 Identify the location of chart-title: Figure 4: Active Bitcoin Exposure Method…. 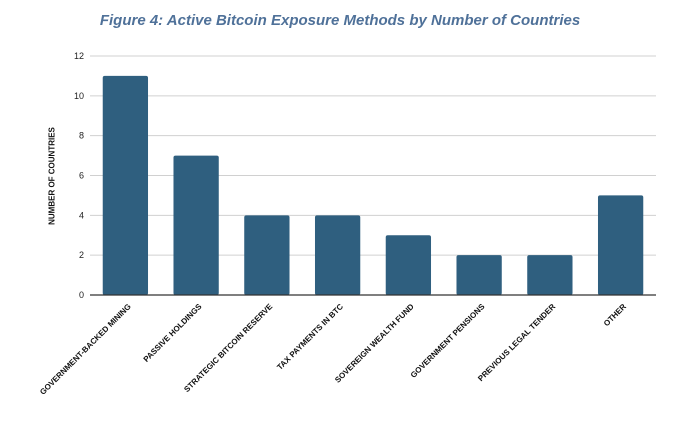
(340, 20).